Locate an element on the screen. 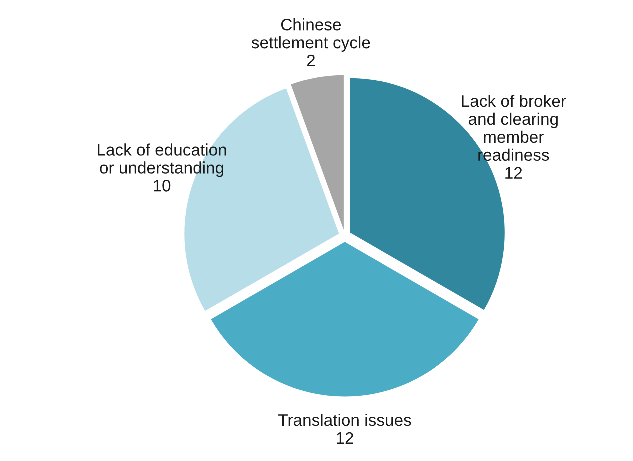 This screenshot has width=633, height=461. data-label: 2 is located at coordinates (311, 60).